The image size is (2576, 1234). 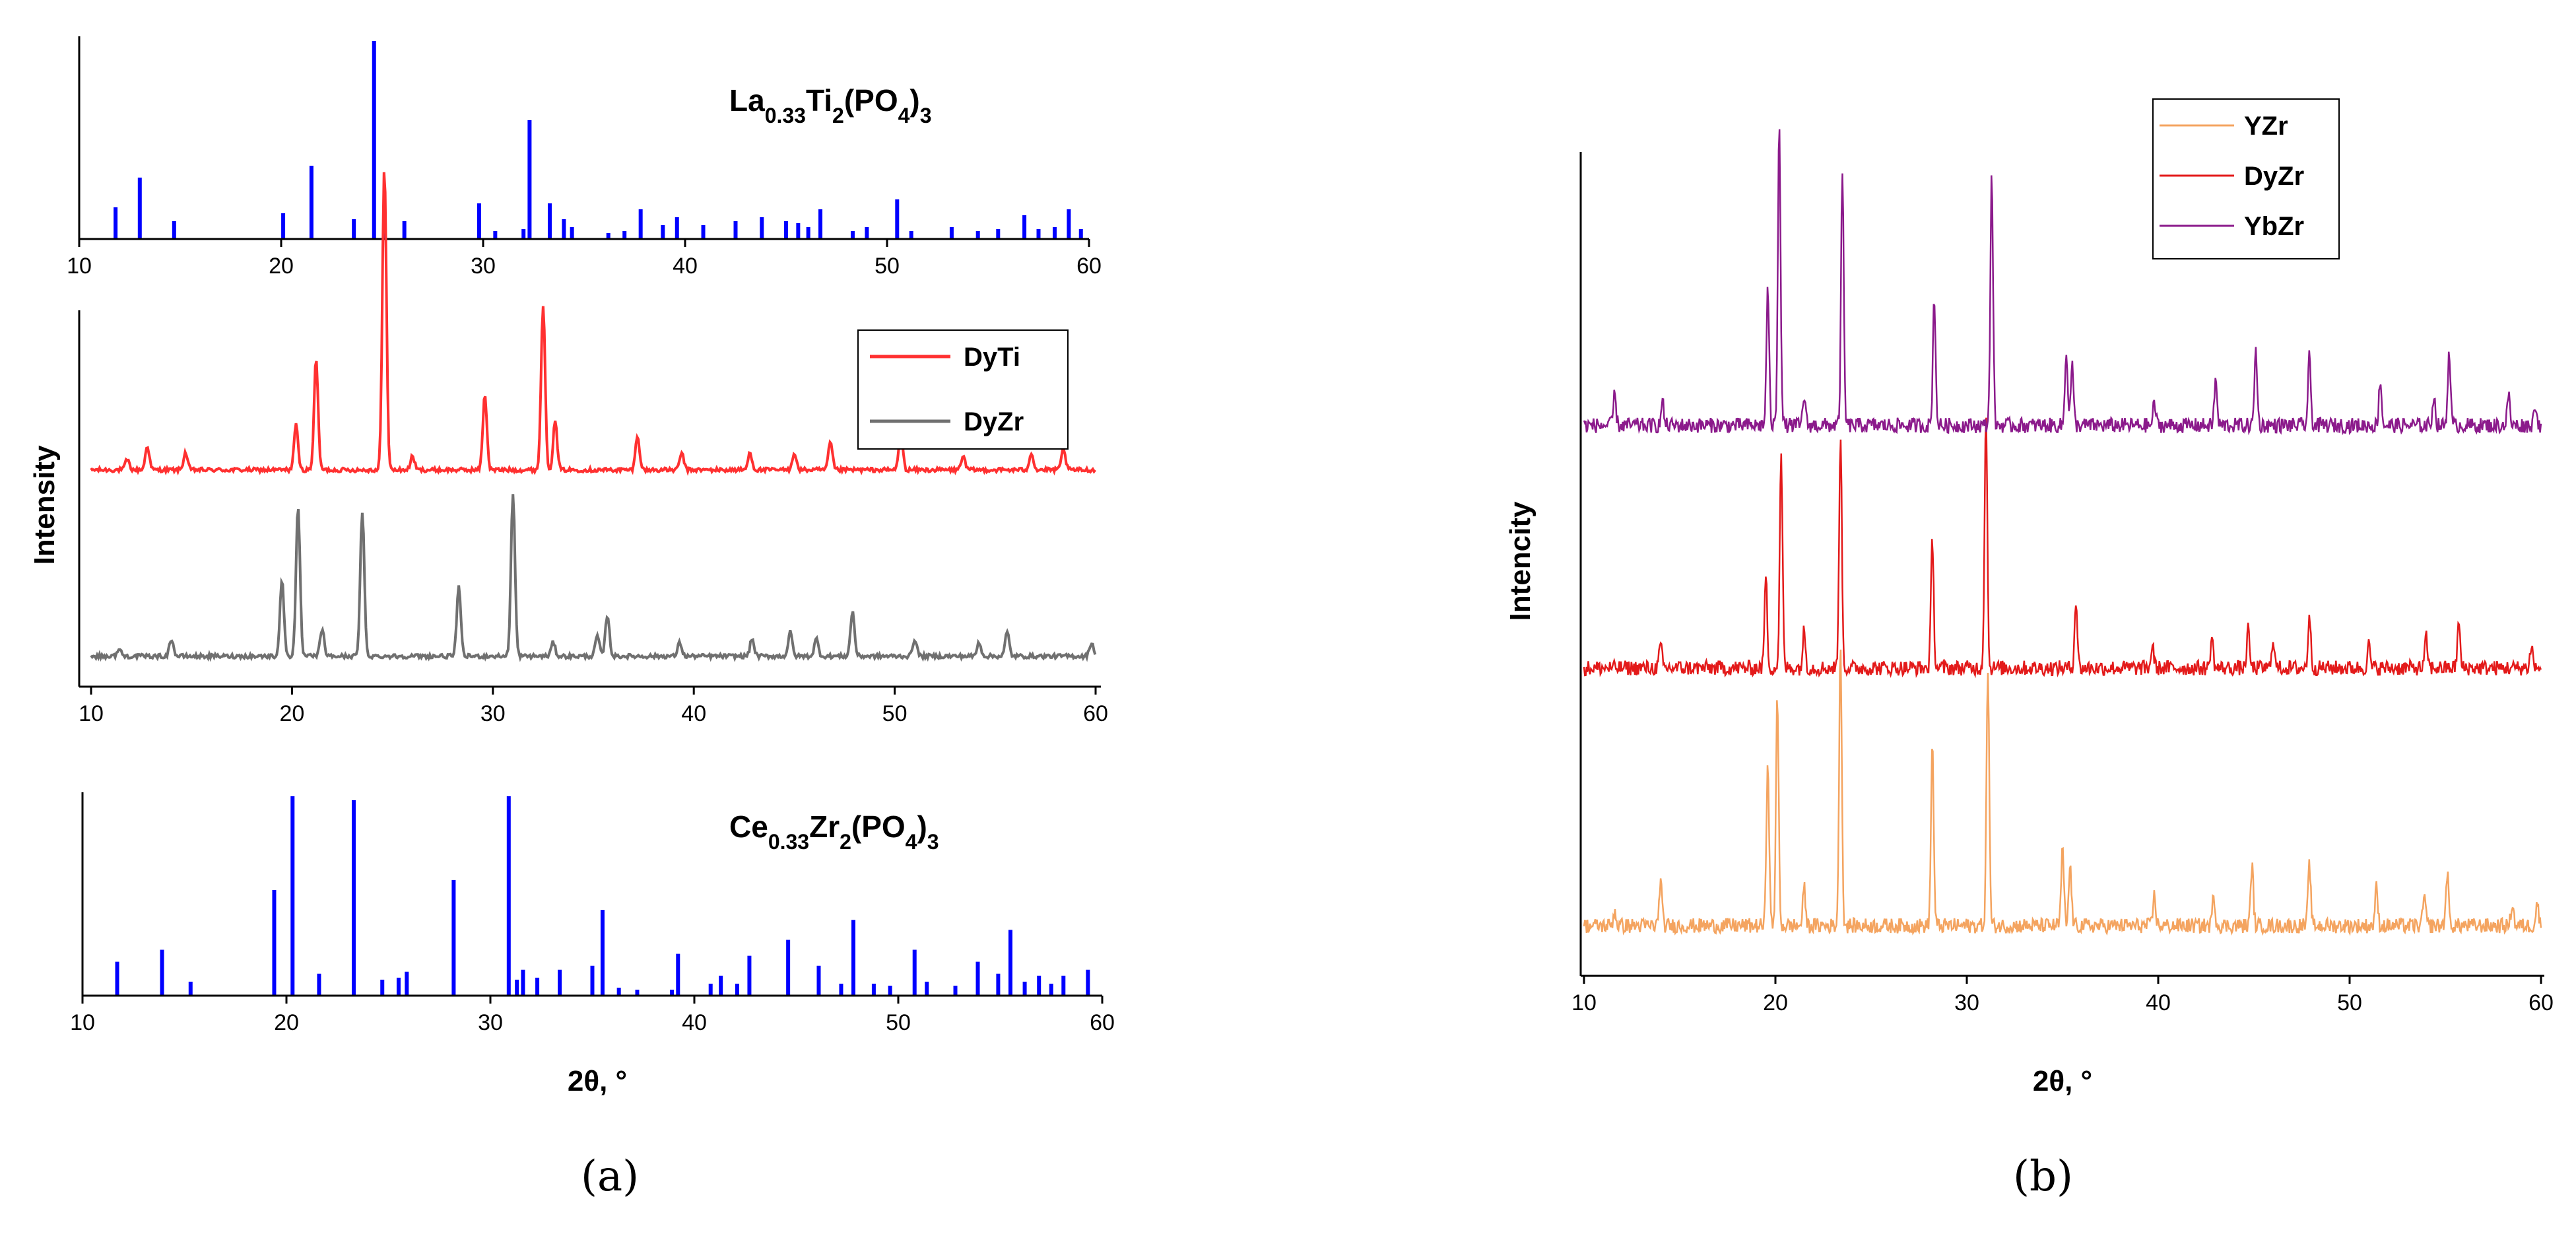 What do you see at coordinates (2158, 1002) in the screenshot?
I see `x-tick-label-b: 40` at bounding box center [2158, 1002].